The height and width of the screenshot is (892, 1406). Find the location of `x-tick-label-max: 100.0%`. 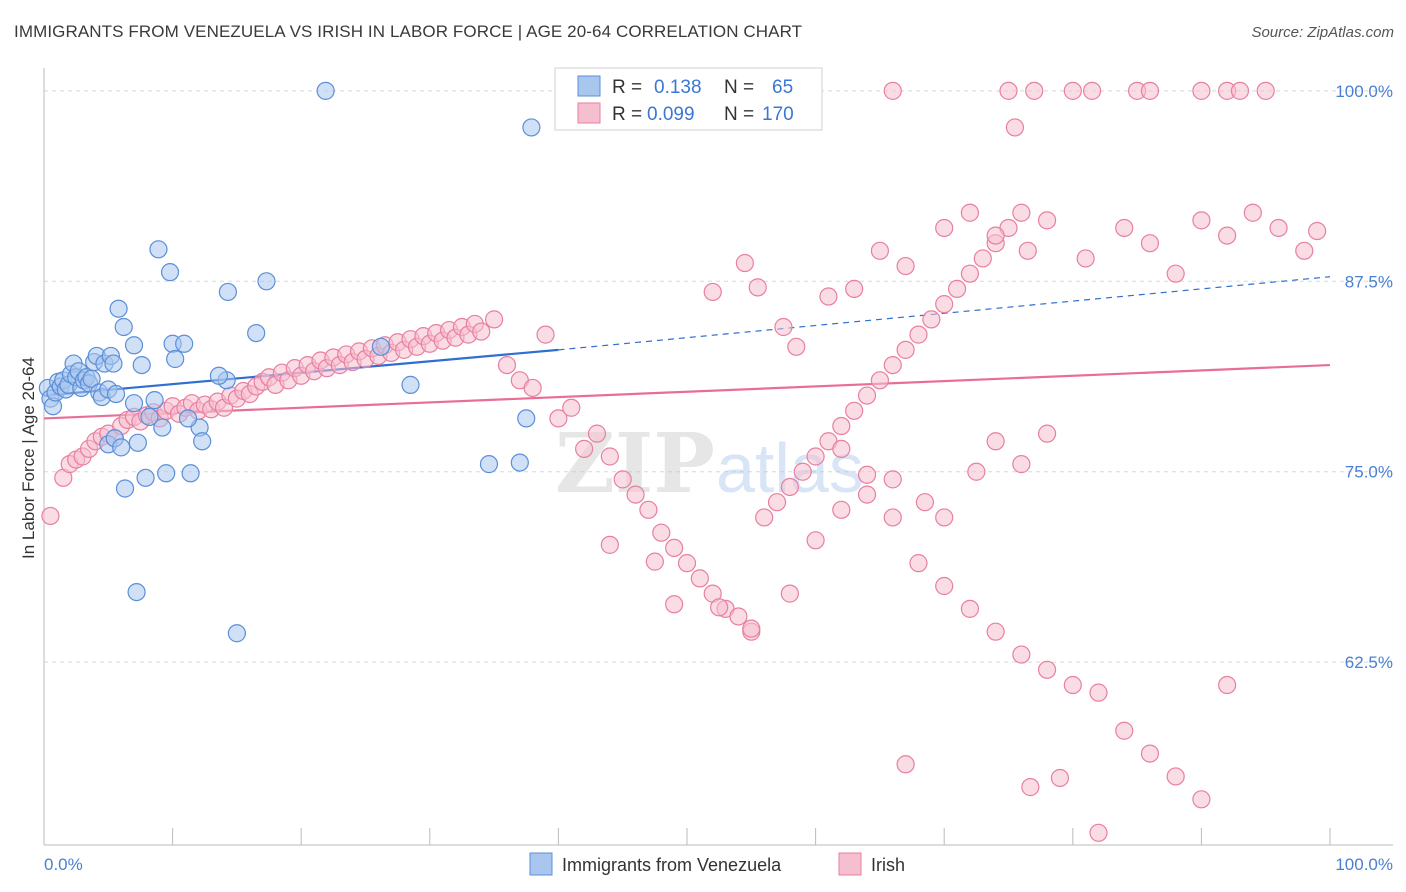

x-tick-label-max: 100.0% is located at coordinates (1364, 864).